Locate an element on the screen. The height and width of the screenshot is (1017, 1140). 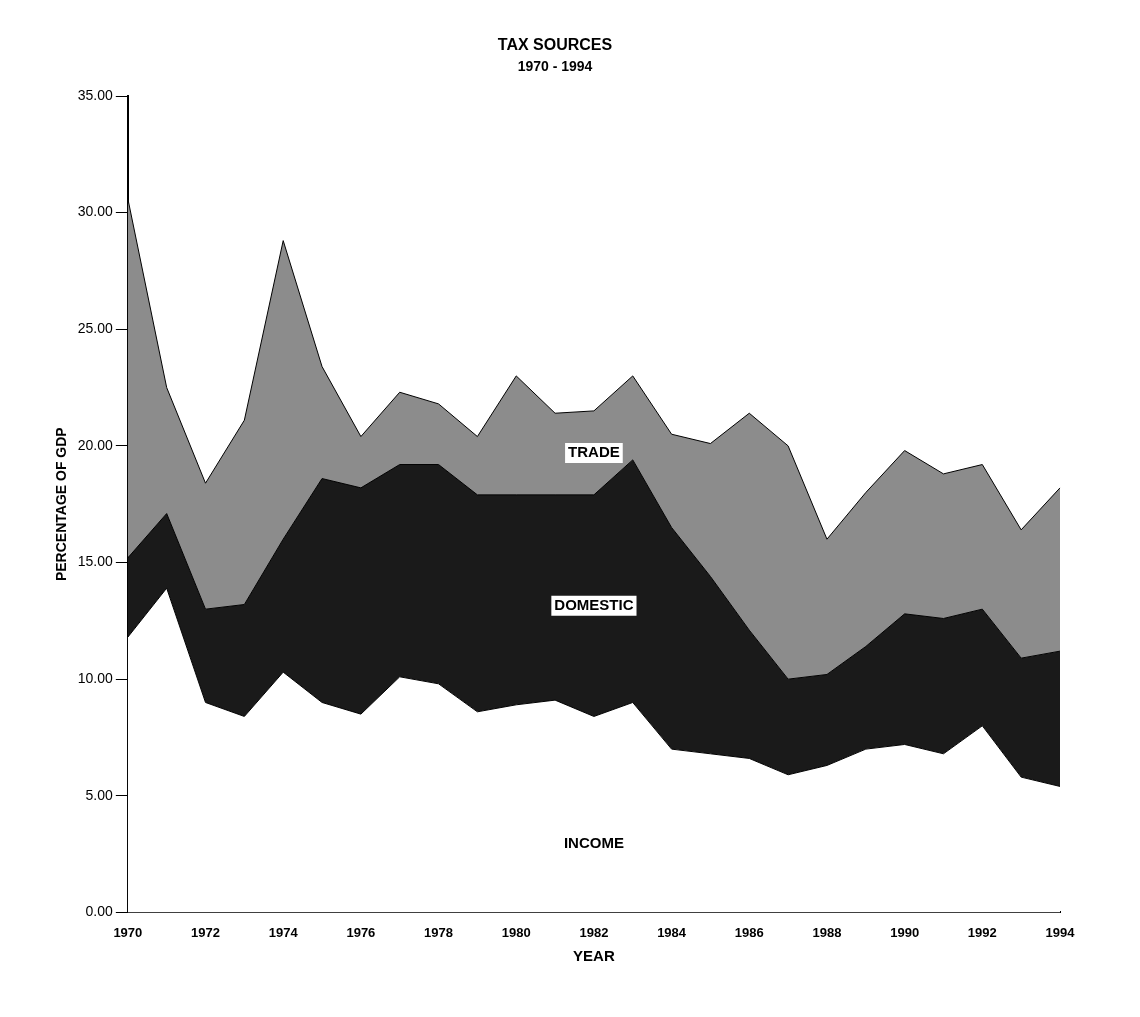
x-axis-title: YEAR is located at coordinates (594, 956).